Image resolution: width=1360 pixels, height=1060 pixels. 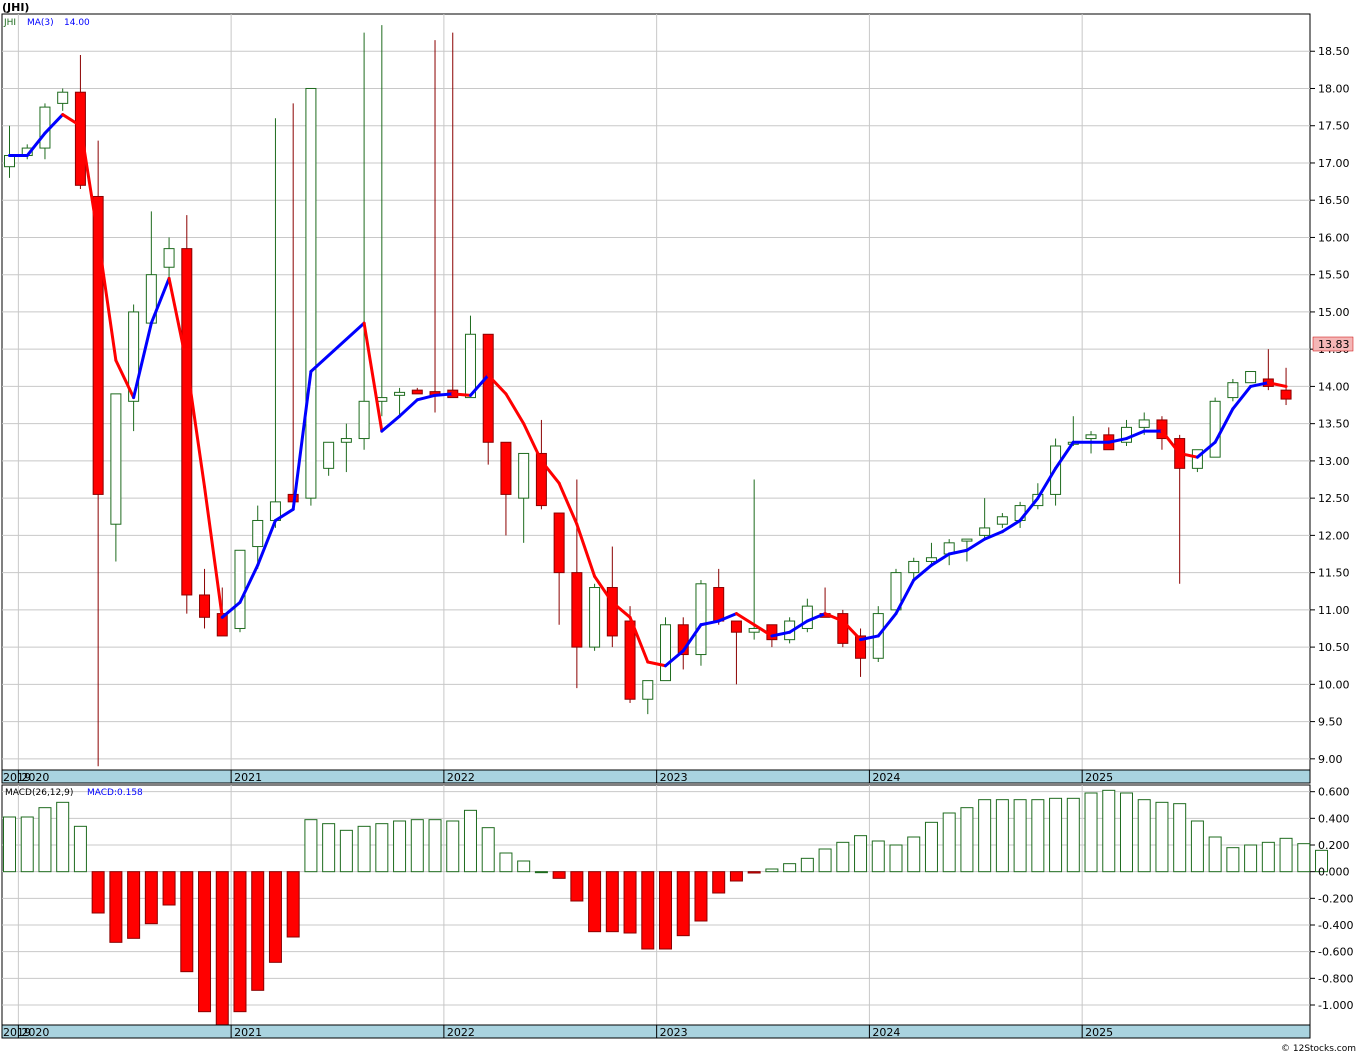 I want to click on legend-ma-value: 14.00, so click(x=77, y=23).